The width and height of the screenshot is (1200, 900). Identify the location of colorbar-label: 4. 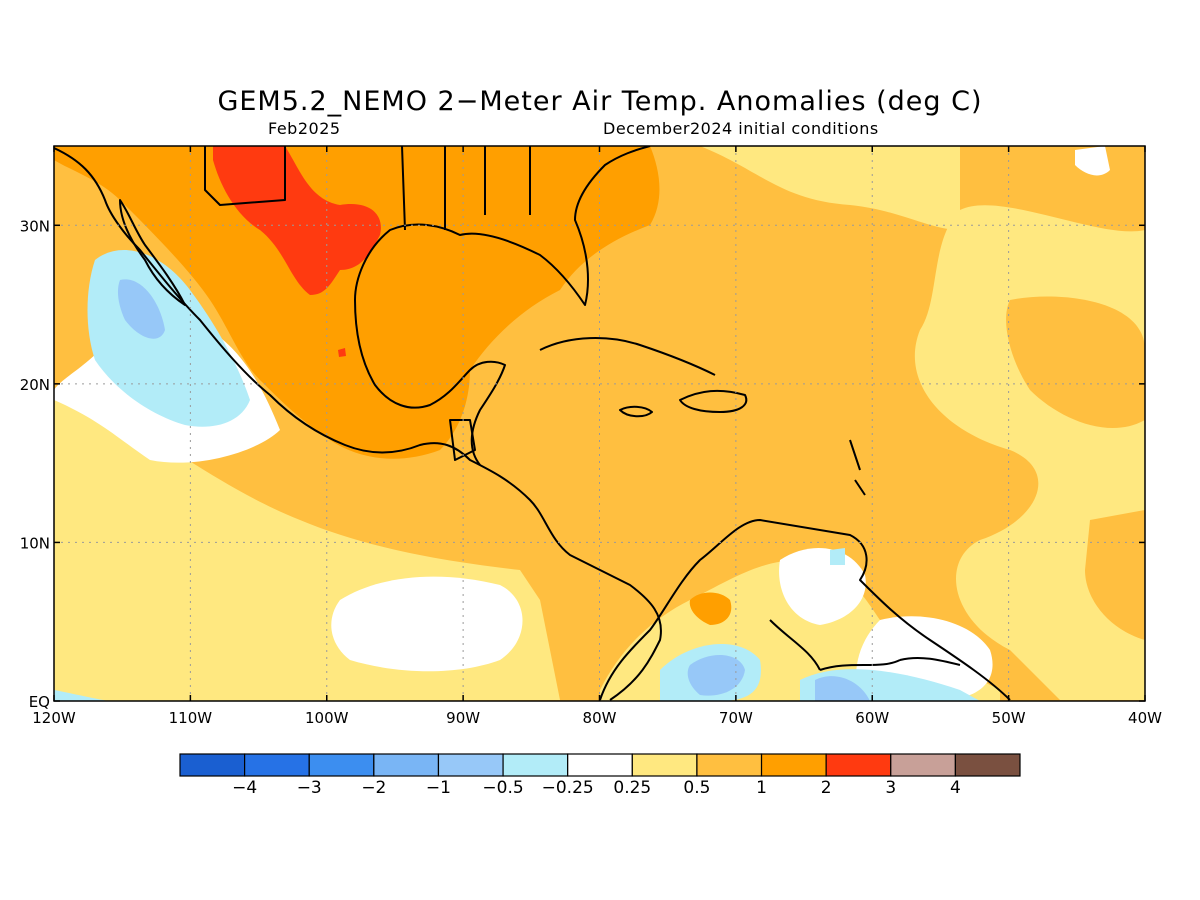
(955, 788).